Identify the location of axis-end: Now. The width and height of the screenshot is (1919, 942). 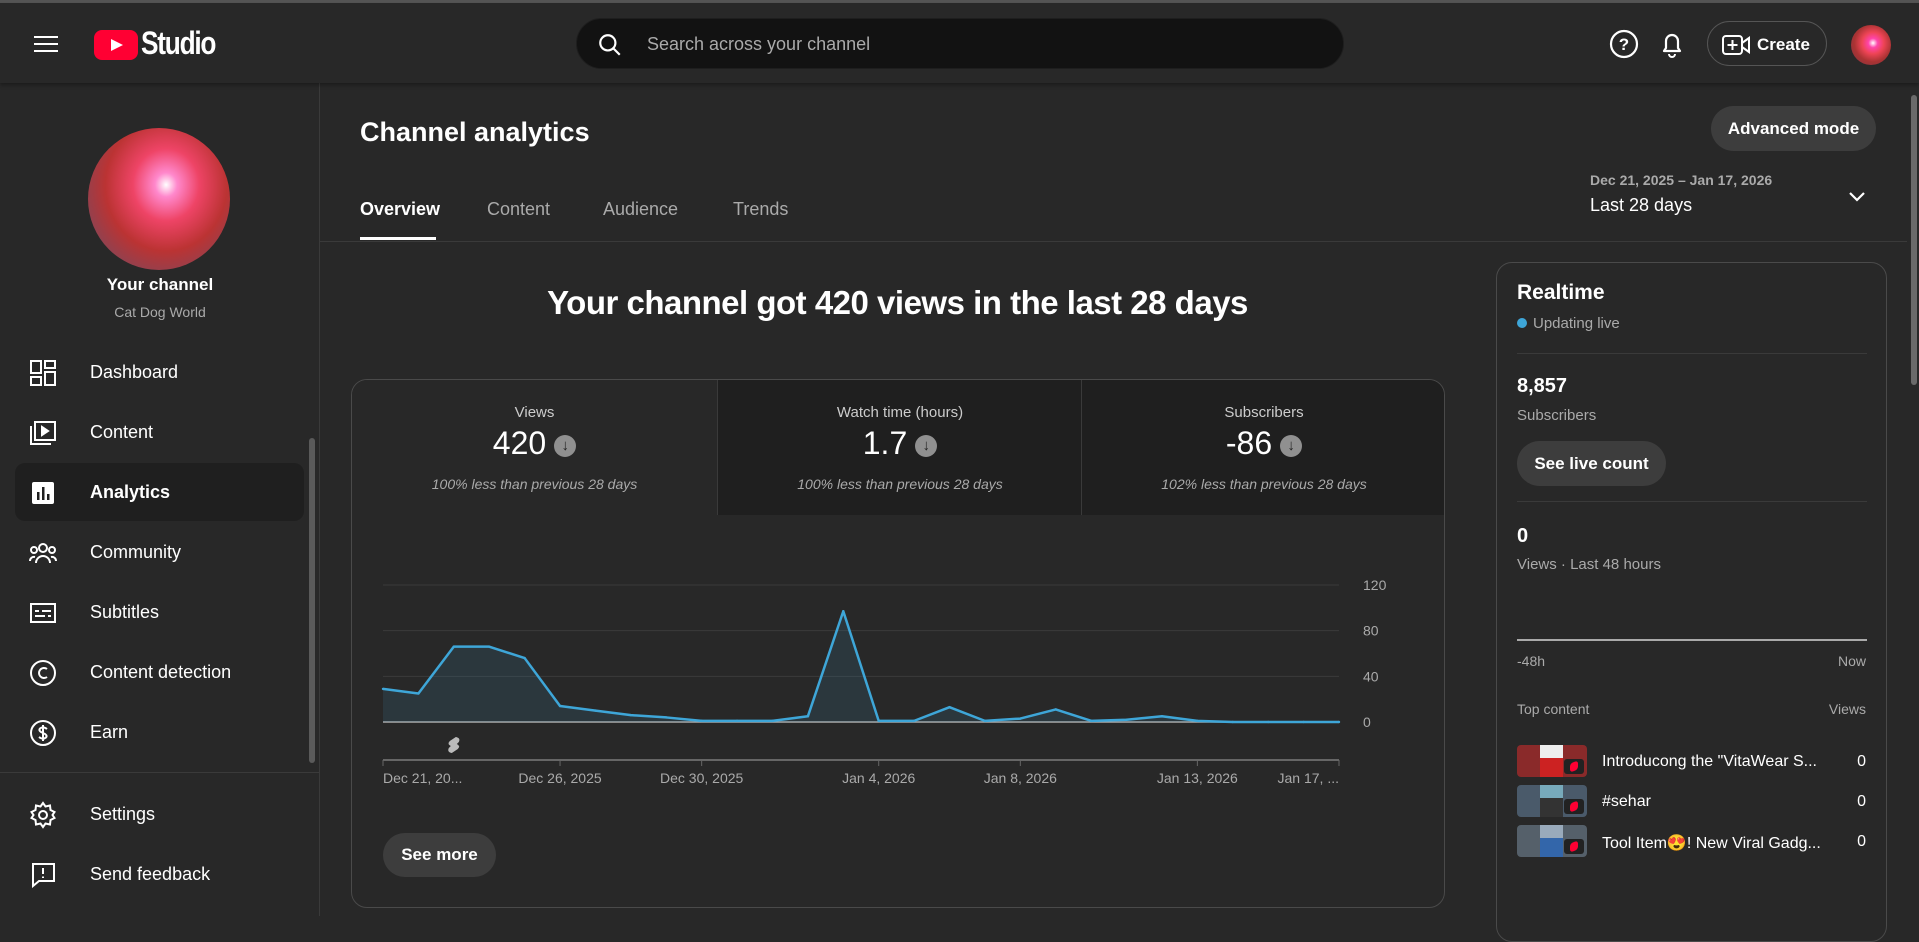
(1851, 661).